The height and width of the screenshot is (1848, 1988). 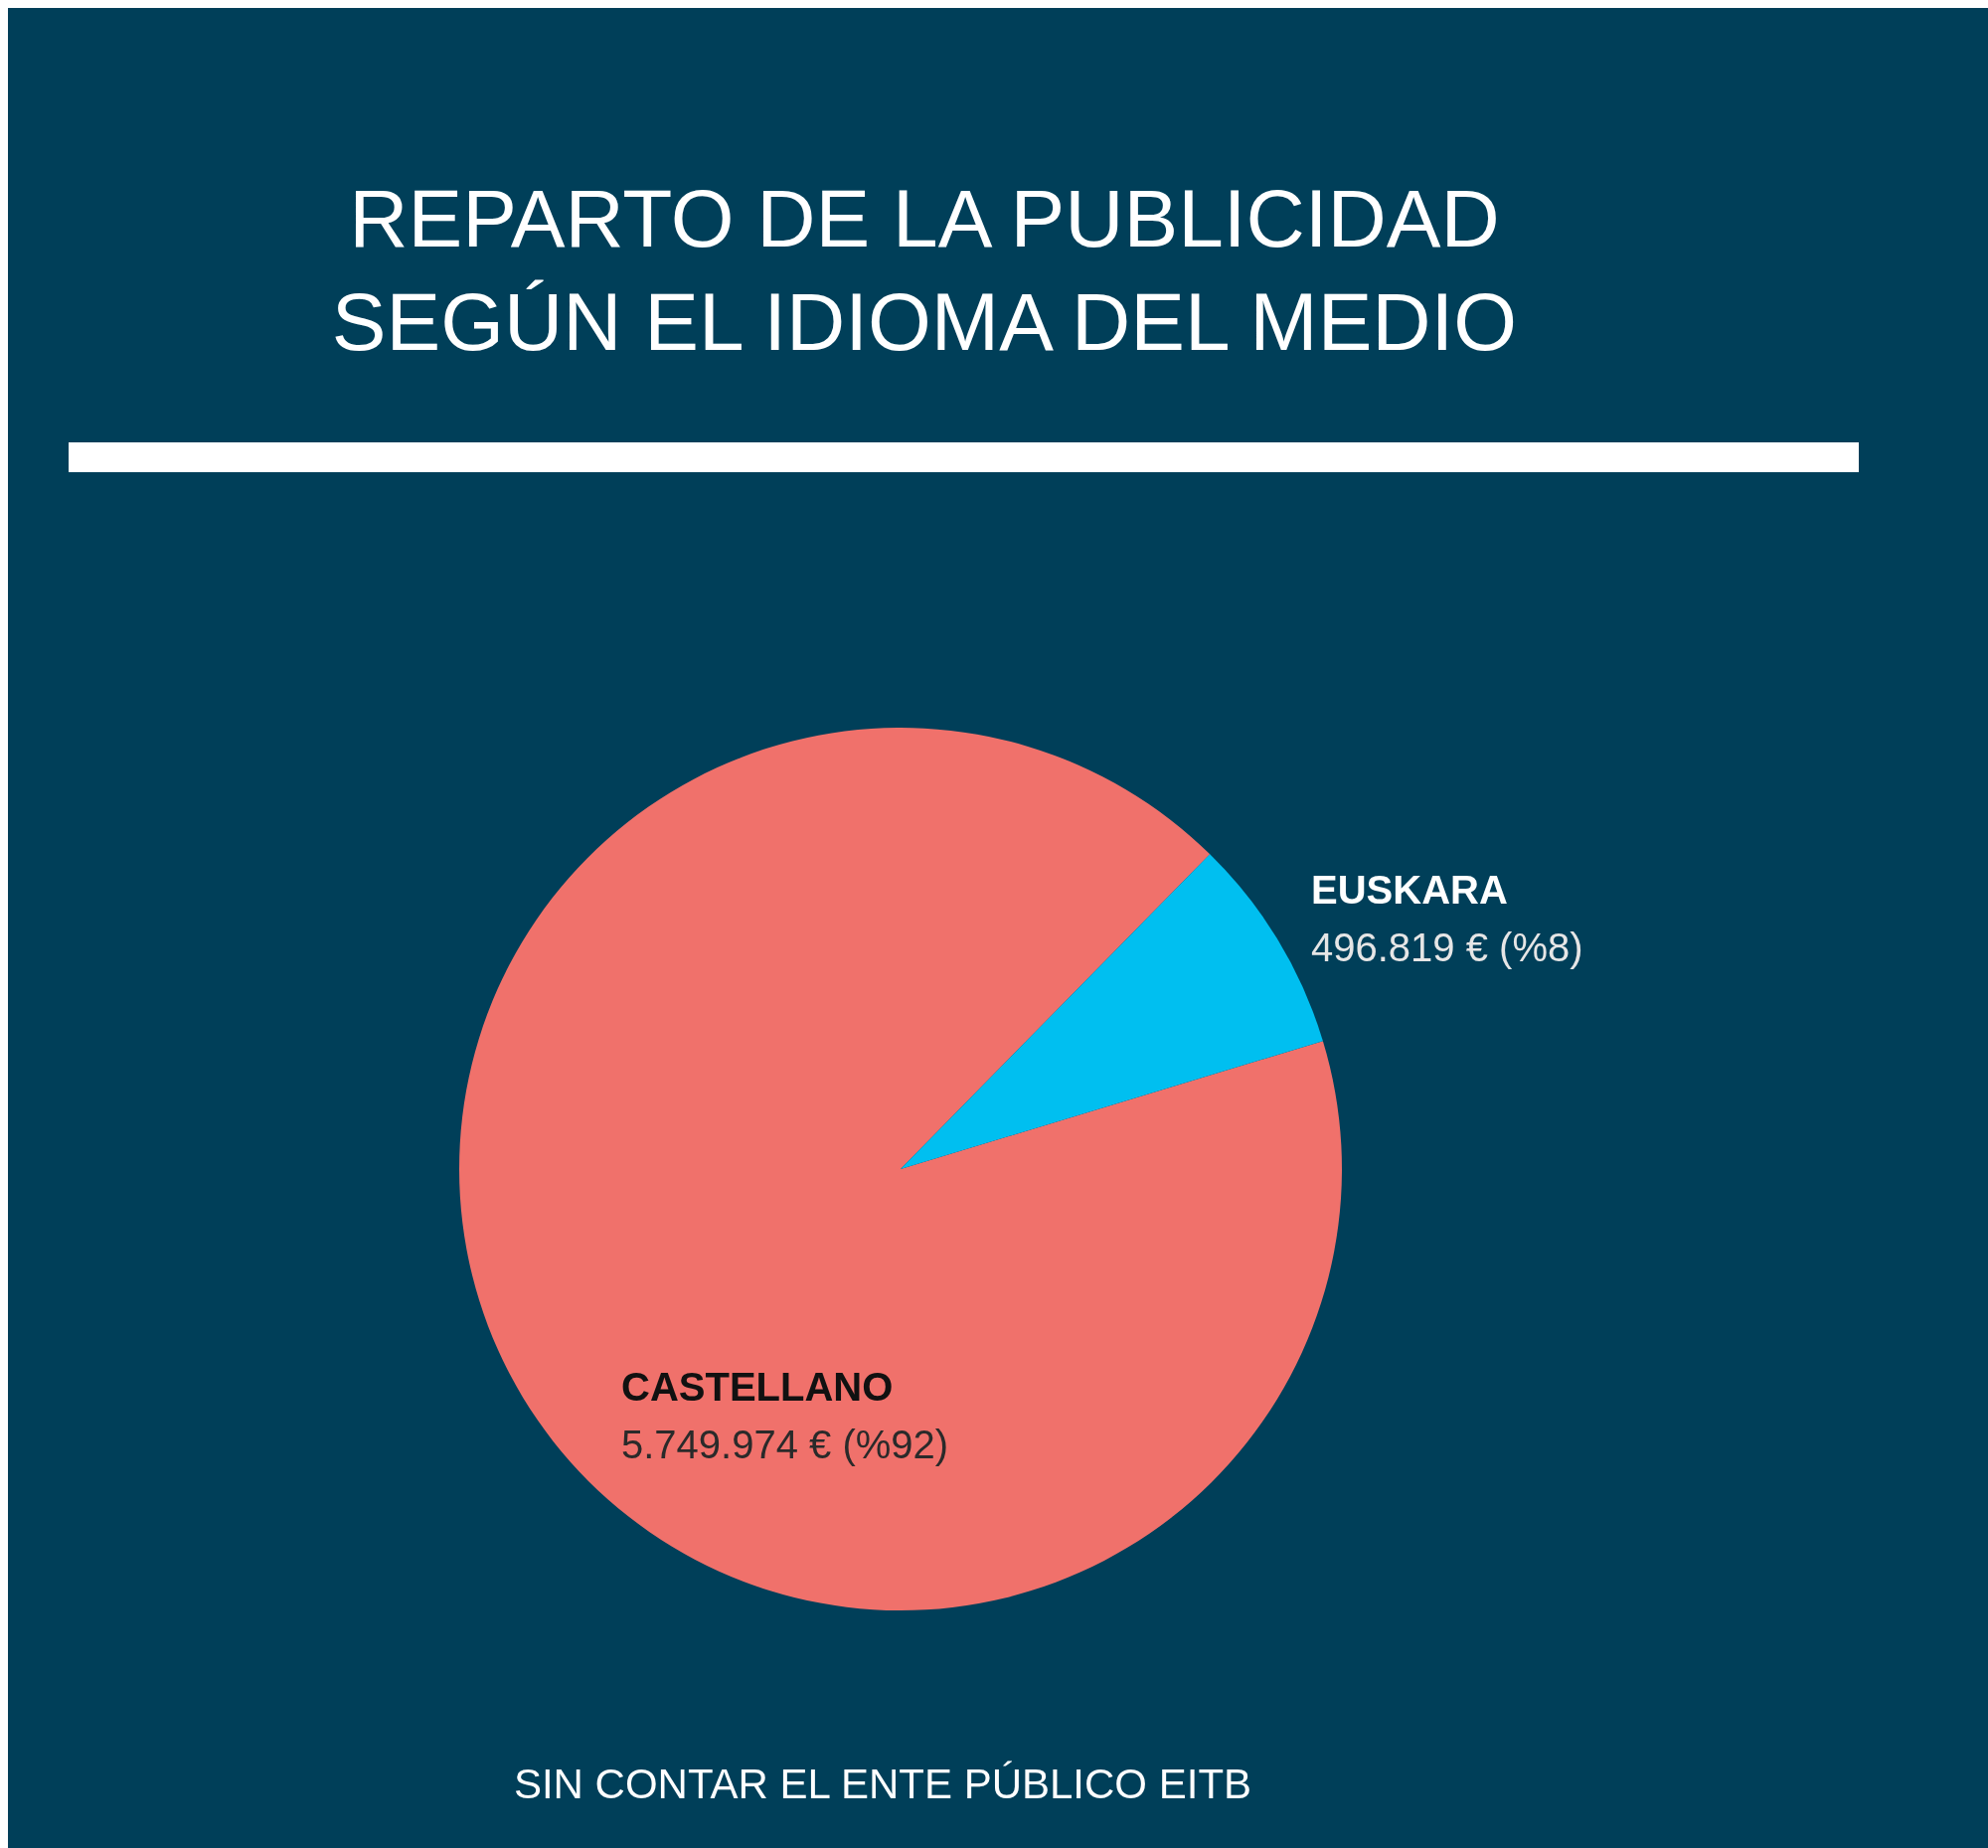 What do you see at coordinates (1409, 889) in the screenshot?
I see `slice-label: EUSKARA` at bounding box center [1409, 889].